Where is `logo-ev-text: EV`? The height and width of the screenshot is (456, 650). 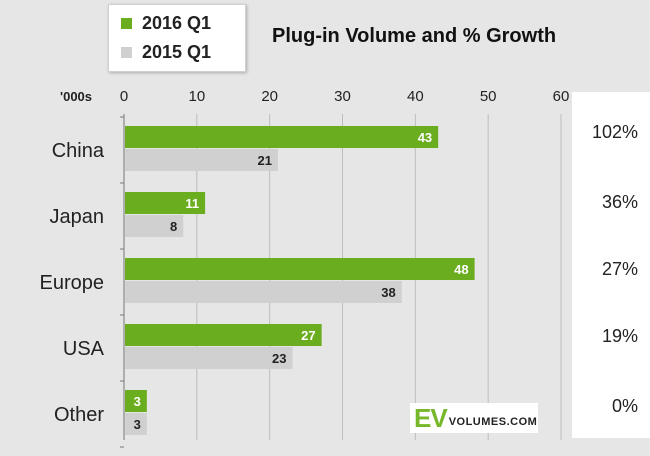 logo-ev-text: EV is located at coordinates (431, 418).